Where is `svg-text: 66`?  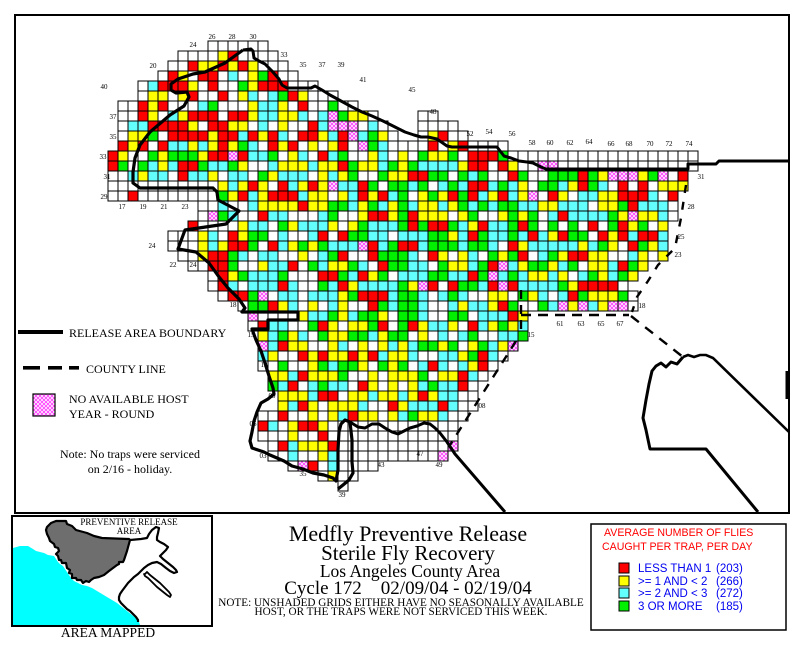 svg-text: 66 is located at coordinates (612, 144).